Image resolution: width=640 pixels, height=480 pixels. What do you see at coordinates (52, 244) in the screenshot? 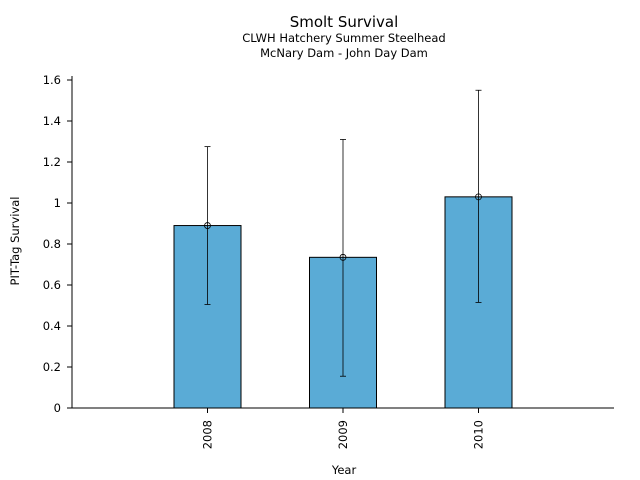
I see `y-tick-label: 0.8` at bounding box center [52, 244].